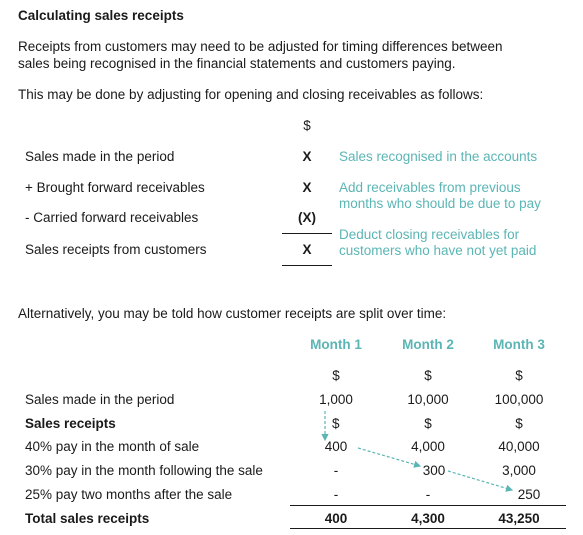 The image size is (583, 535). Describe the element at coordinates (428, 423) in the screenshot. I see `months-receipts-m2: $` at that location.